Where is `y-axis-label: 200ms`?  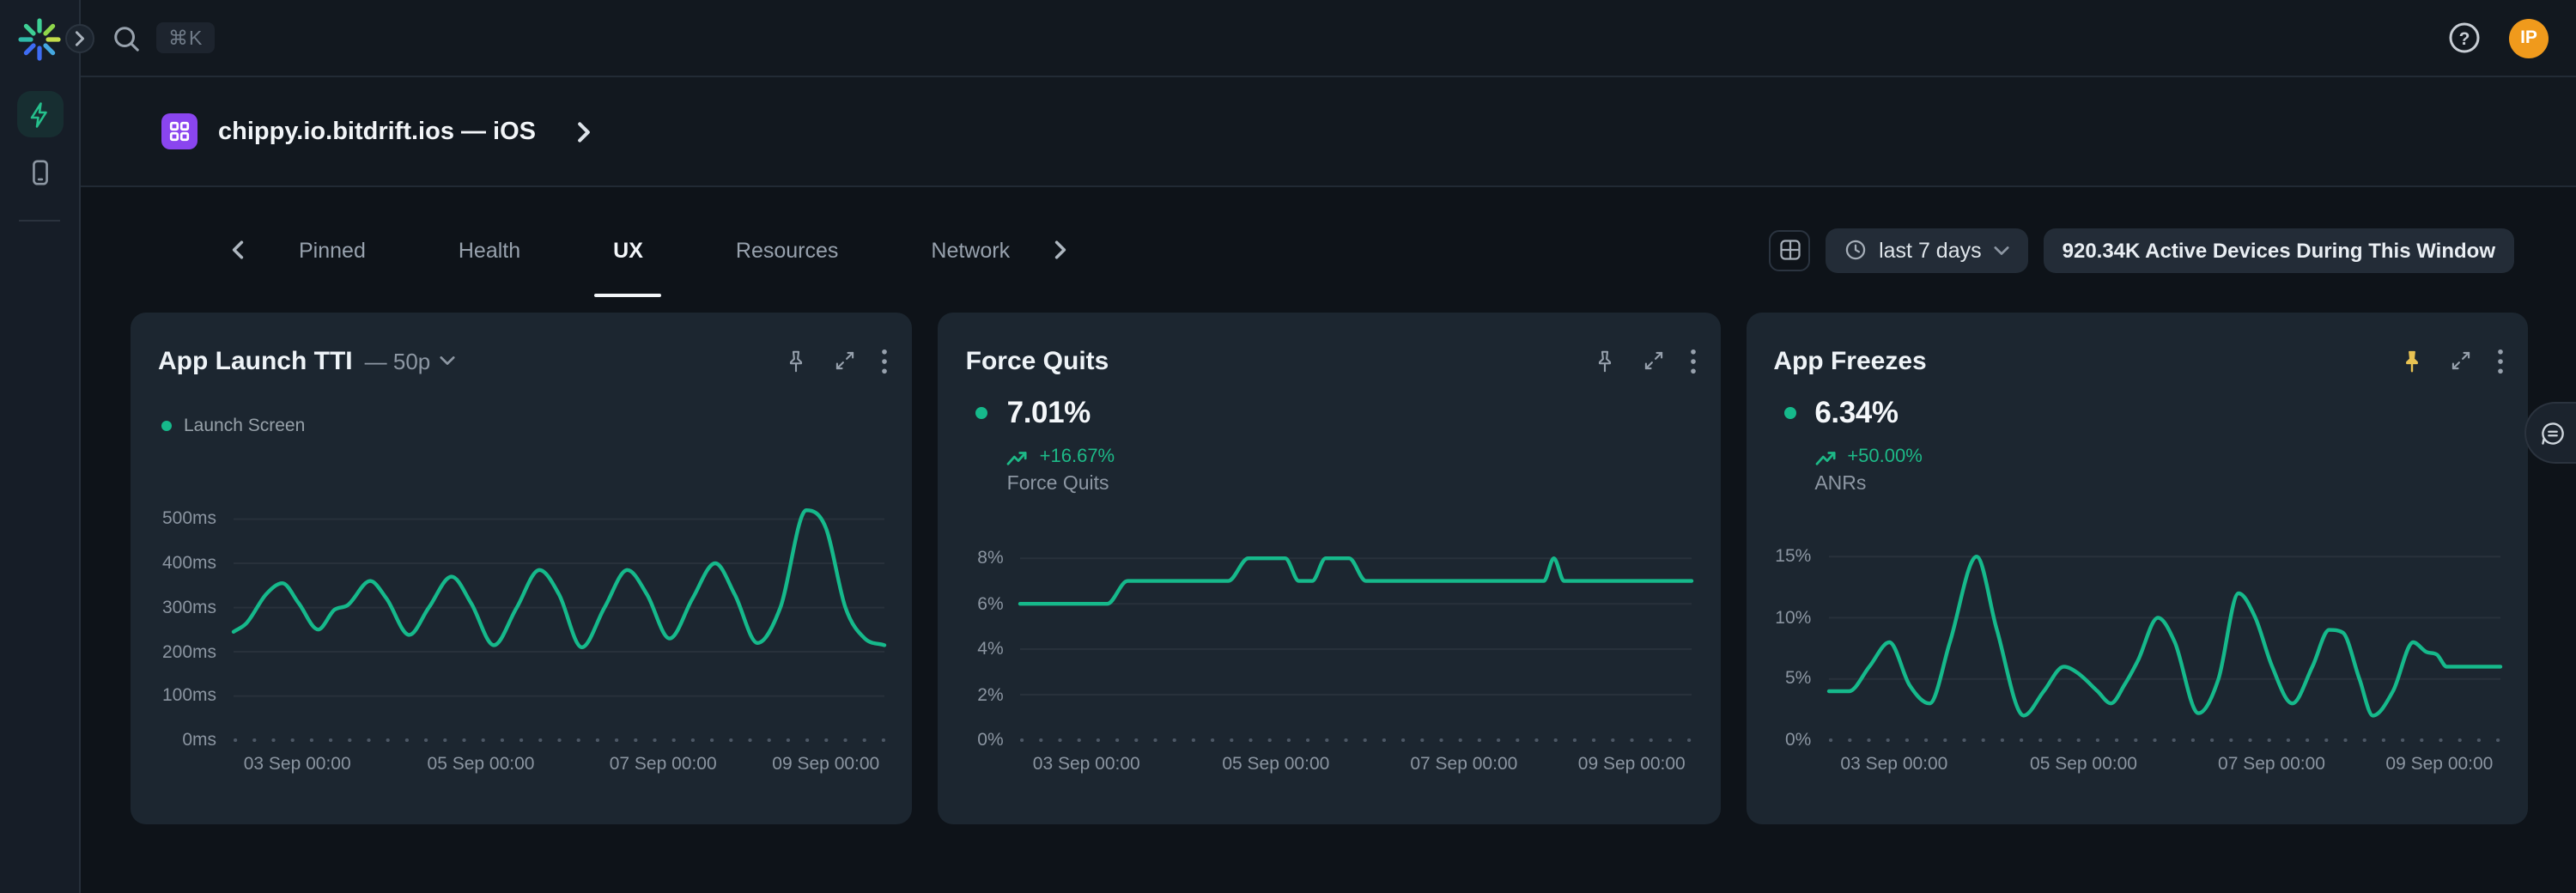
y-axis-label: 200ms is located at coordinates (188, 651).